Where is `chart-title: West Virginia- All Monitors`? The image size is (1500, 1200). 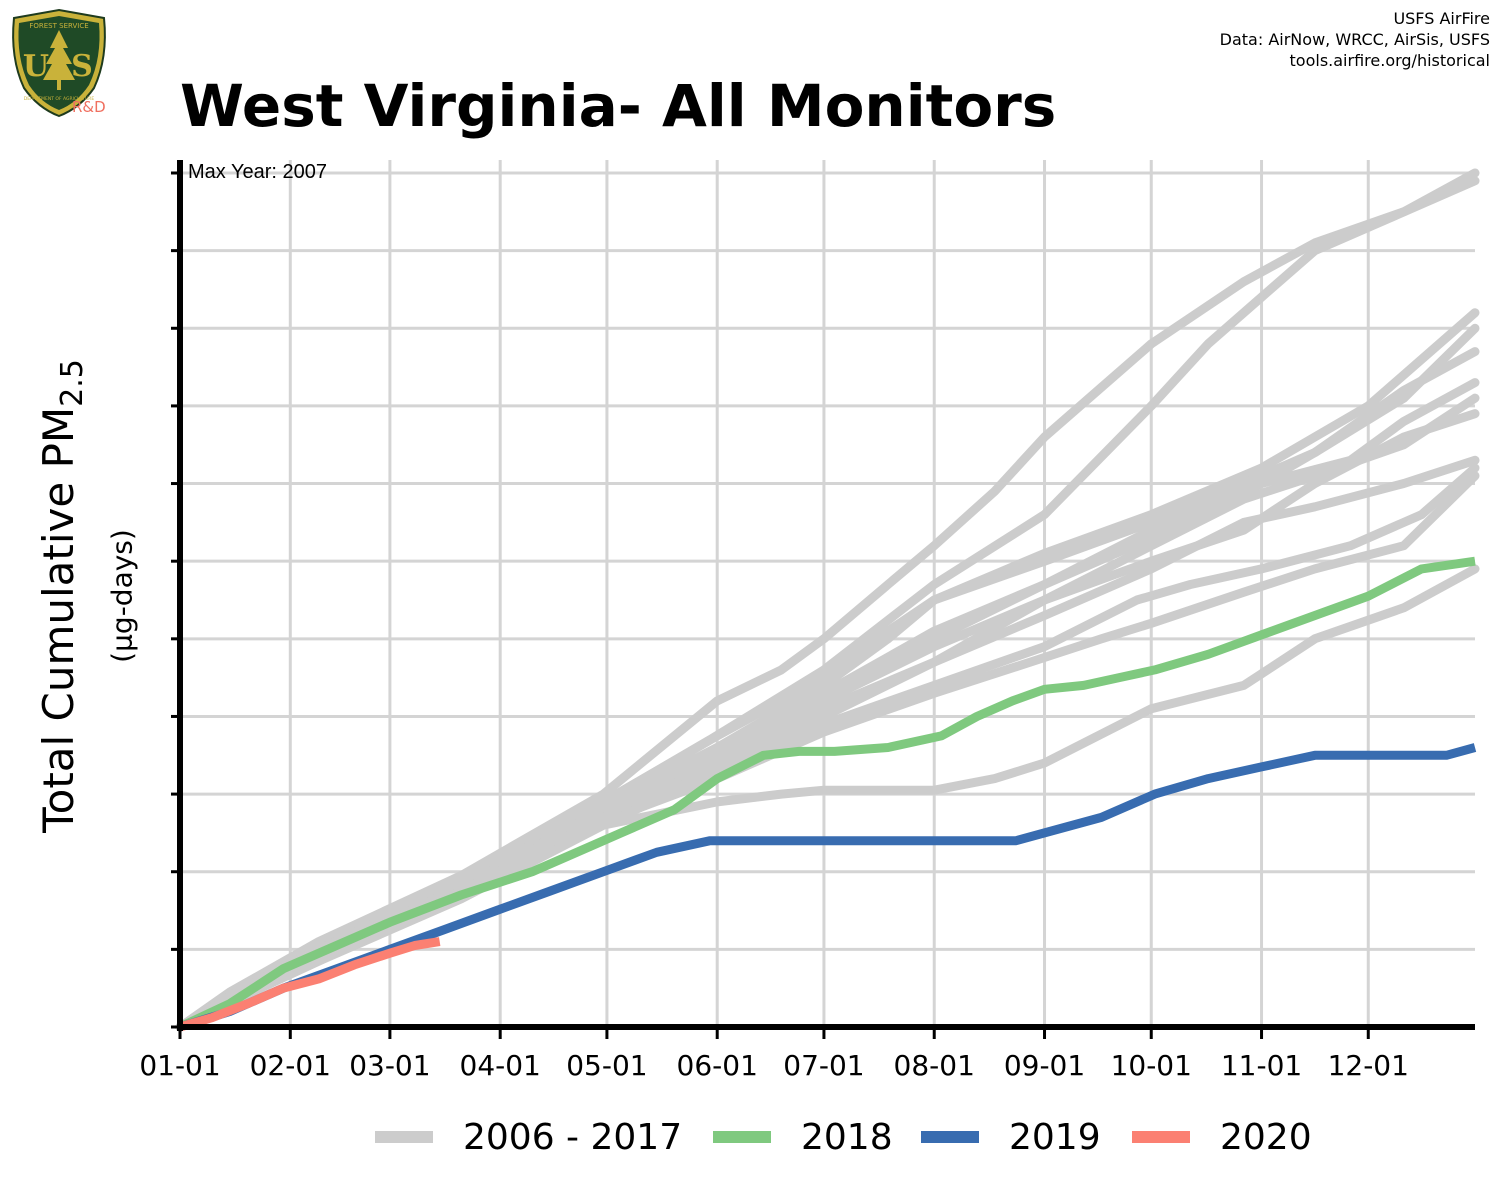 chart-title: West Virginia- All Monitors is located at coordinates (618, 106).